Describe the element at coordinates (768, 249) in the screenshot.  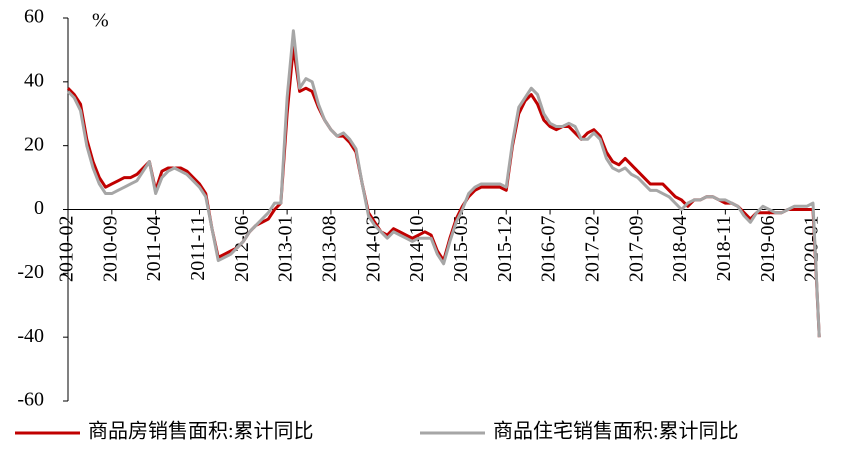
I see `x-tick-label: 2019-06` at that location.